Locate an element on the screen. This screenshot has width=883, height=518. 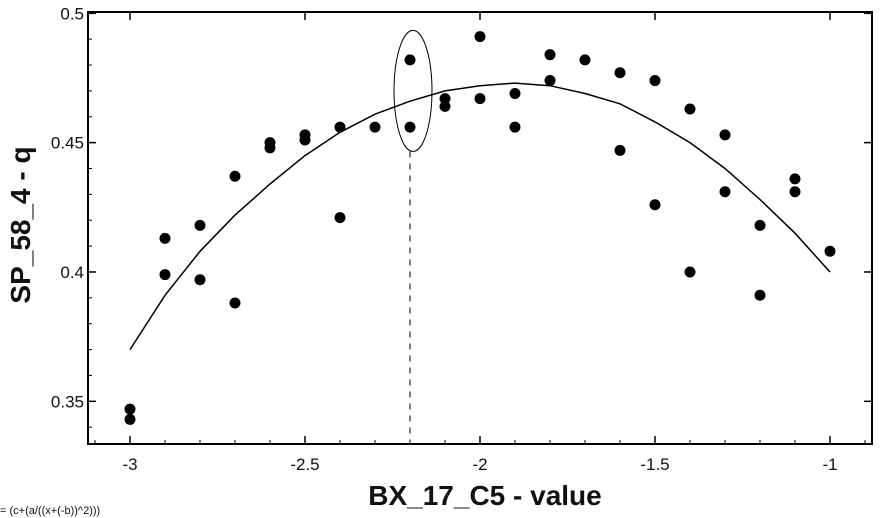
x-tick-label: -1 is located at coordinates (829, 464).